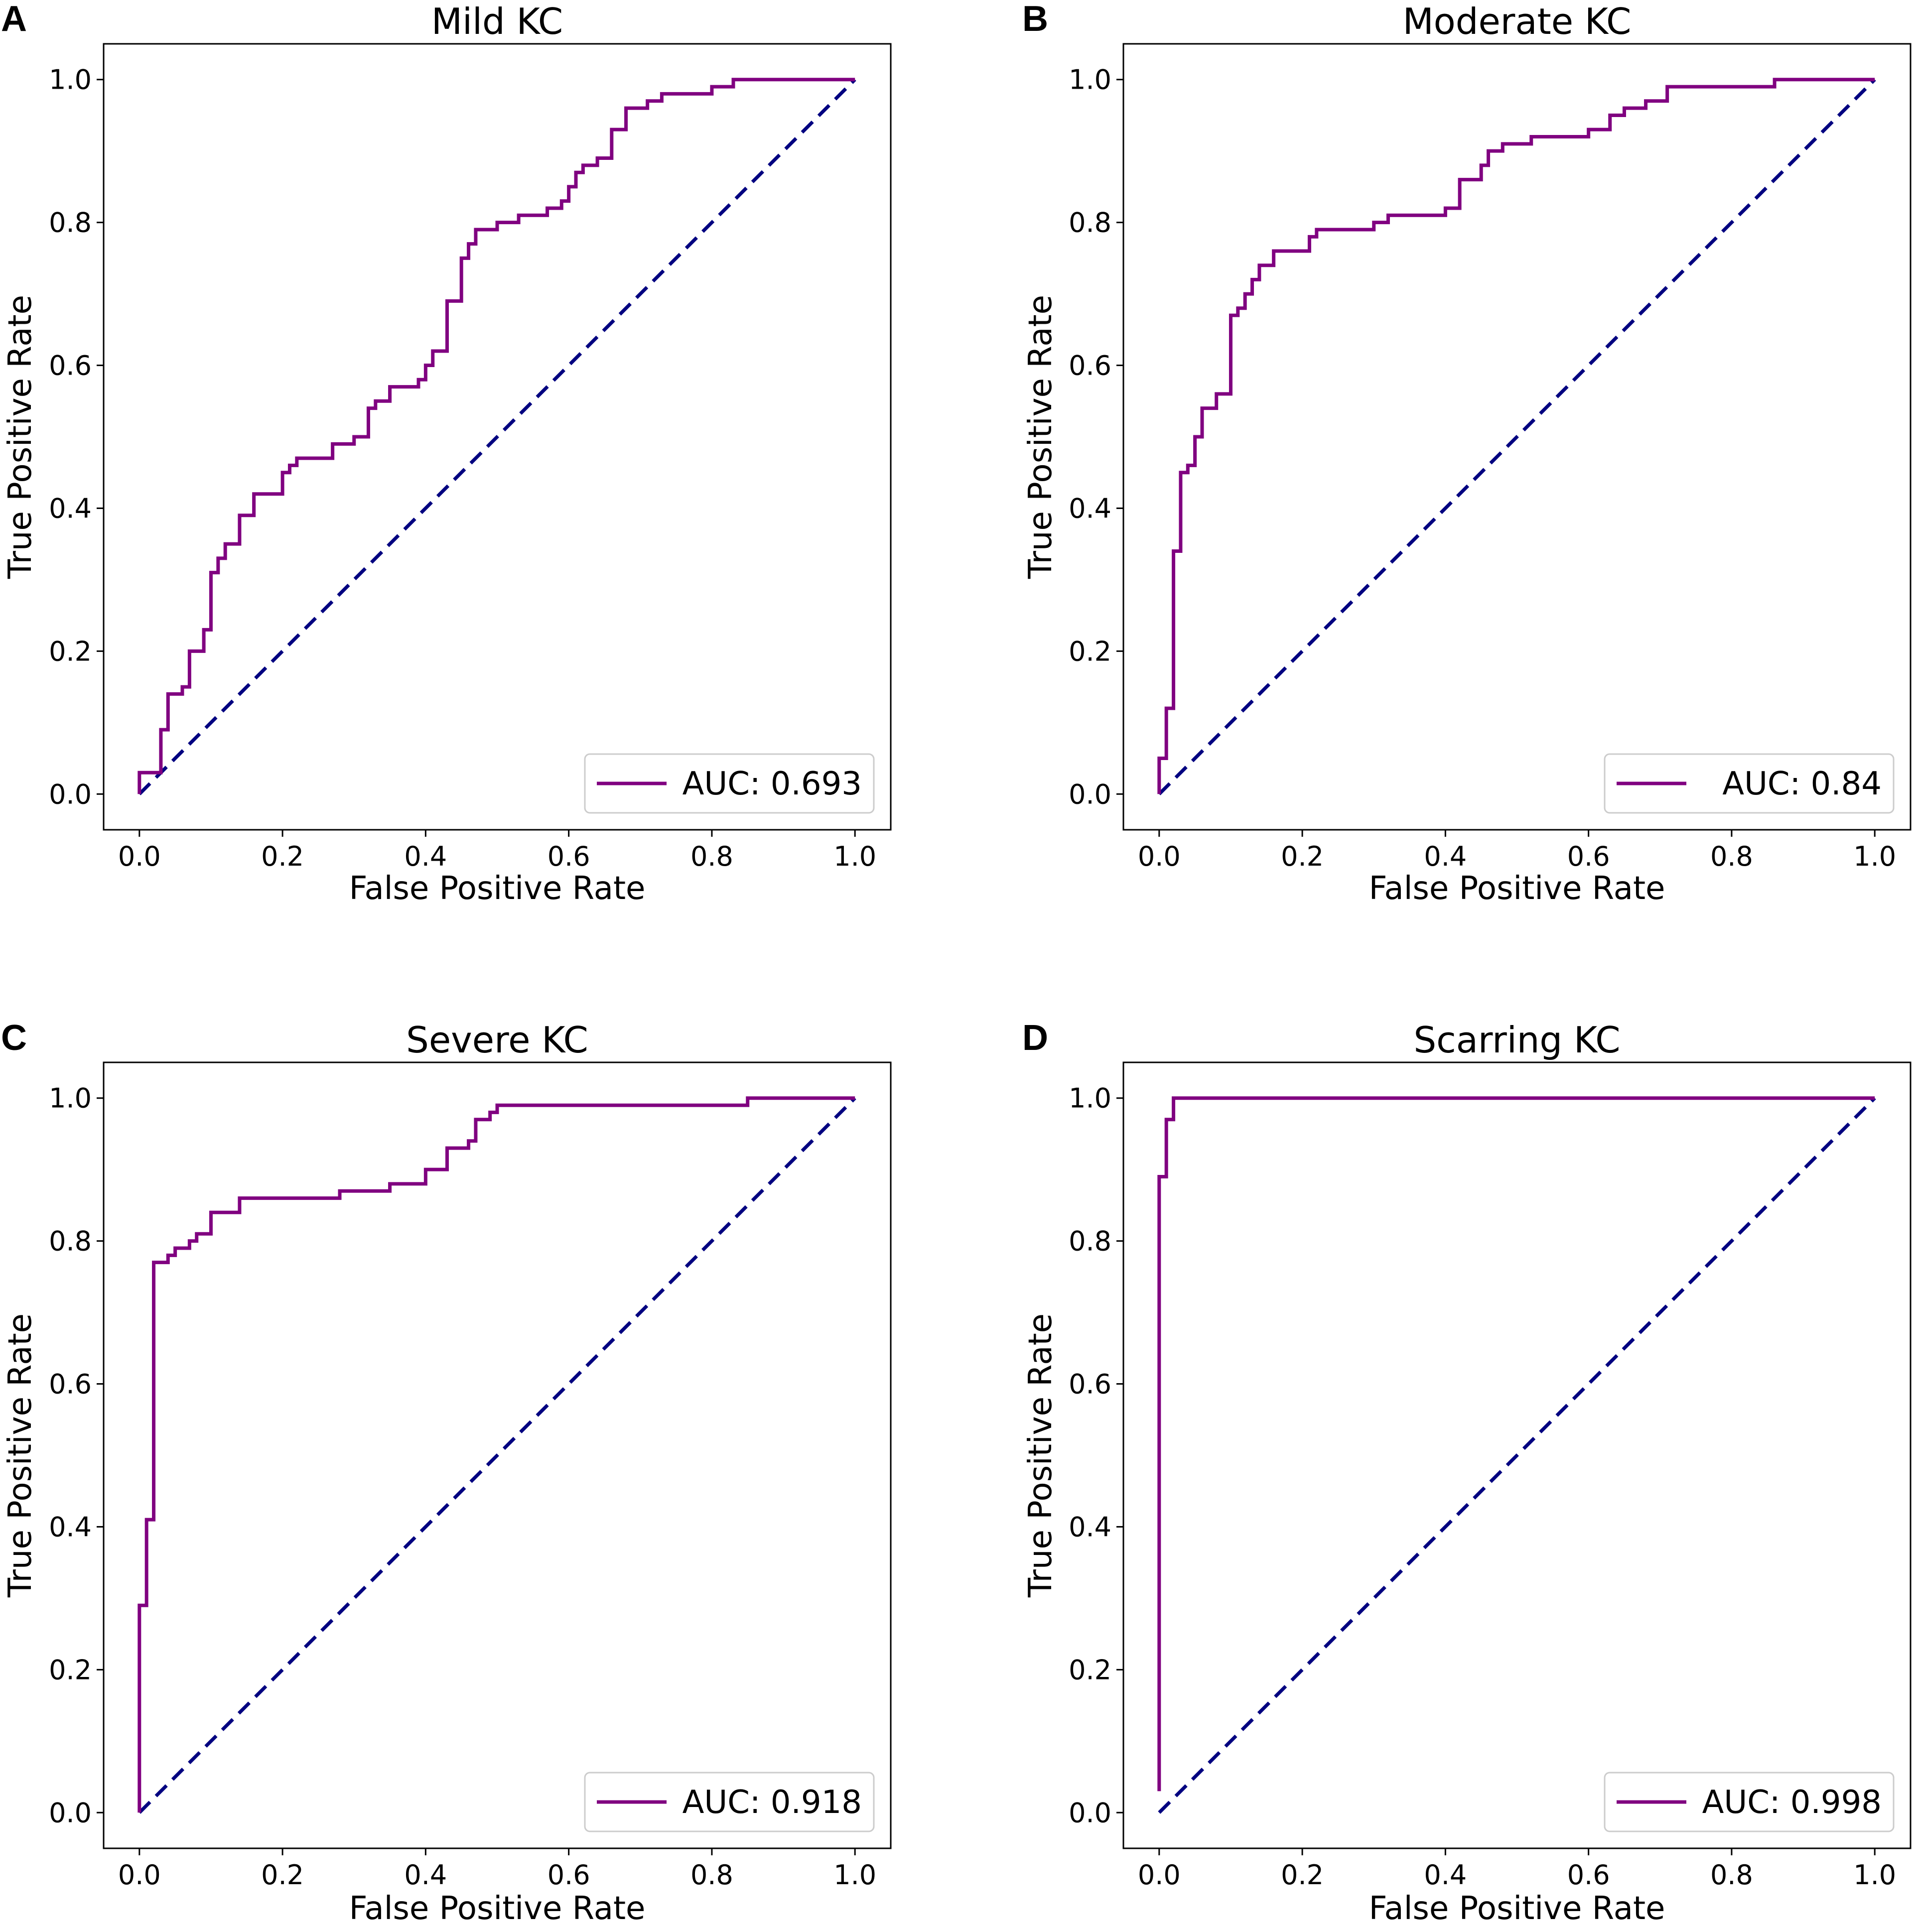 The height and width of the screenshot is (1932, 1918). I want to click on legend: AUC: 0.918, so click(729, 1802).